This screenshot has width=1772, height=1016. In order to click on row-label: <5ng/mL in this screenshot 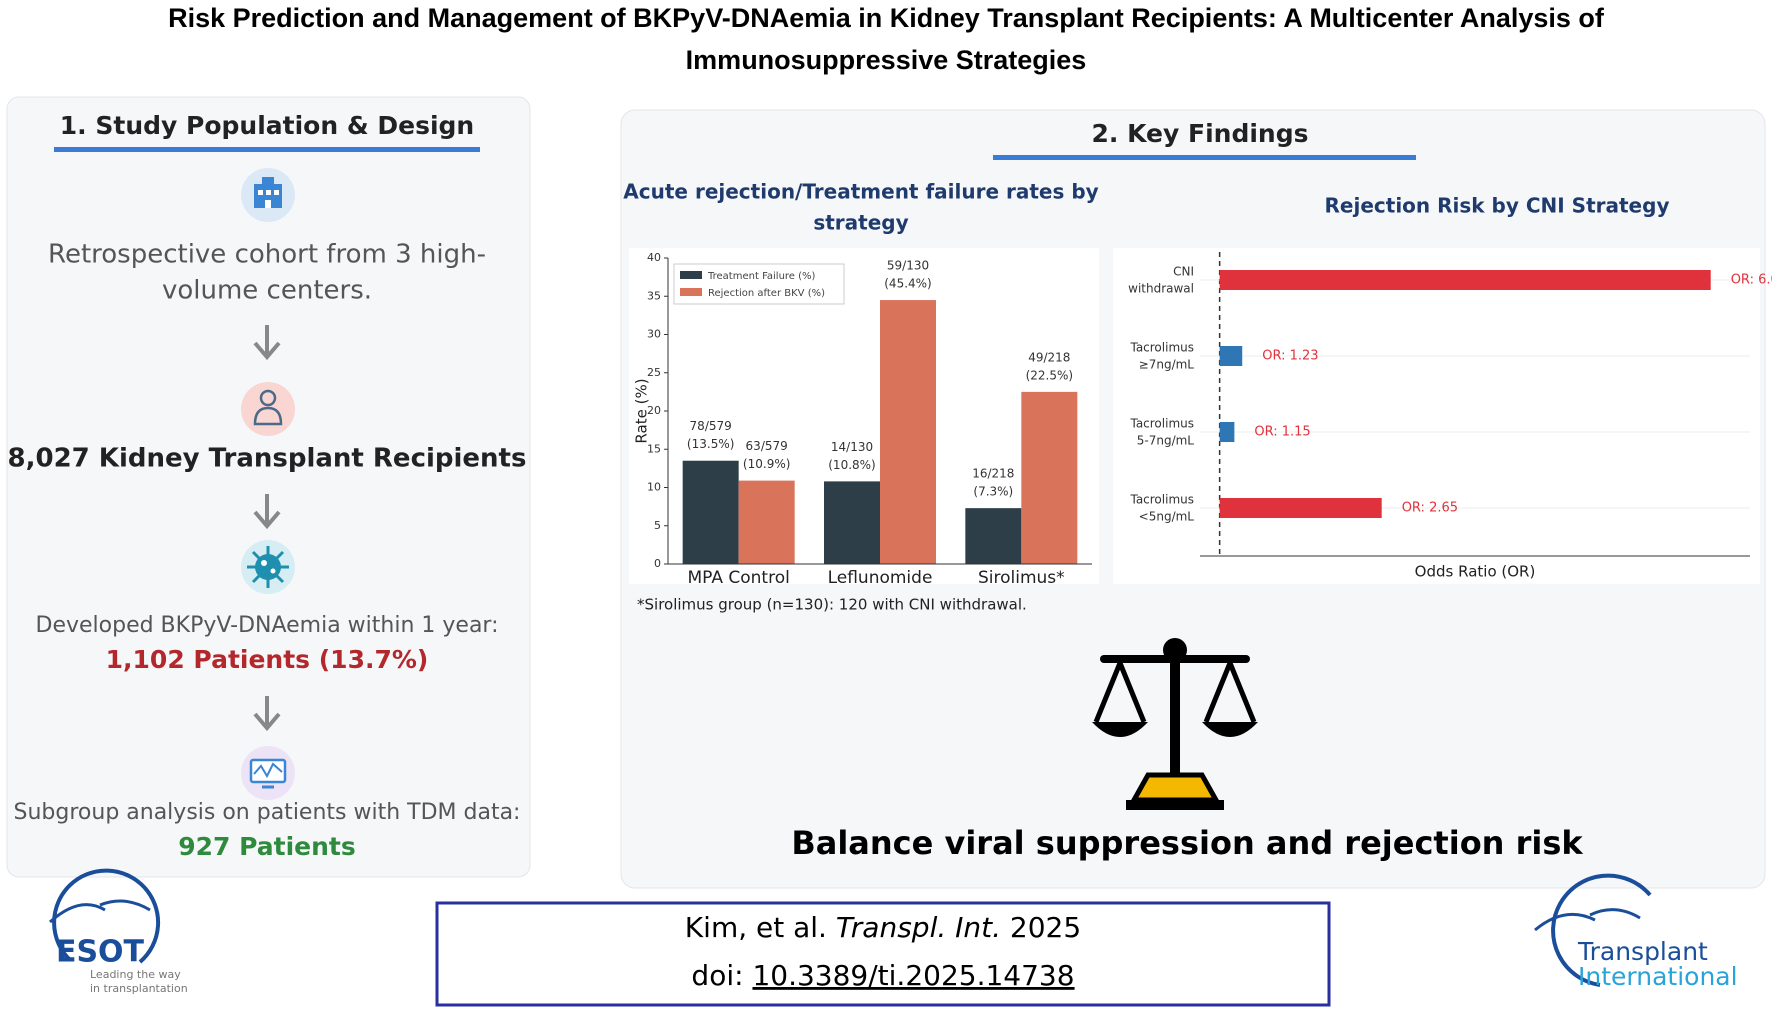, I will do `click(1167, 517)`.